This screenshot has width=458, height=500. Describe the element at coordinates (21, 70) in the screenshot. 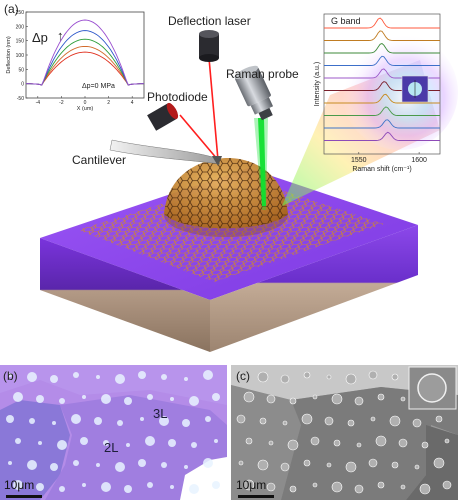

I see `deflection-ytick-label: 50` at that location.